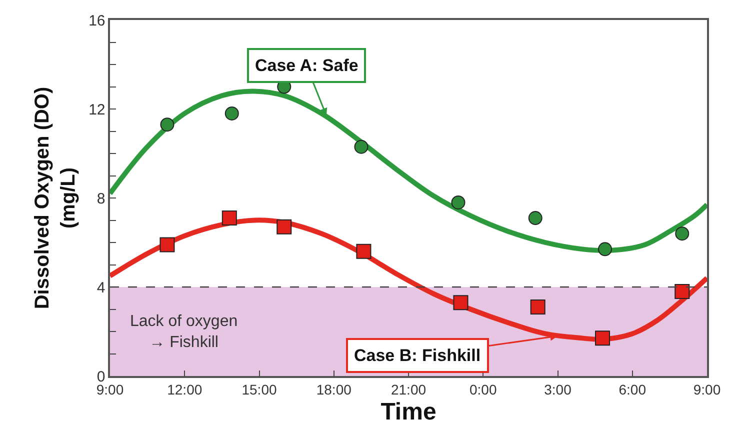 This screenshot has width=733, height=448. I want to click on annotation: Case B: Fishkill, so click(417, 355).